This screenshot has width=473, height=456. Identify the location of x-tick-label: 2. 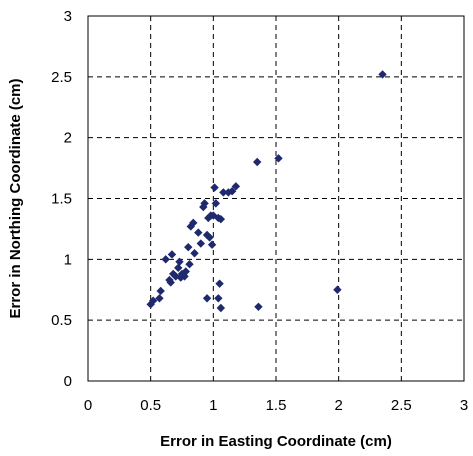
(338, 405).